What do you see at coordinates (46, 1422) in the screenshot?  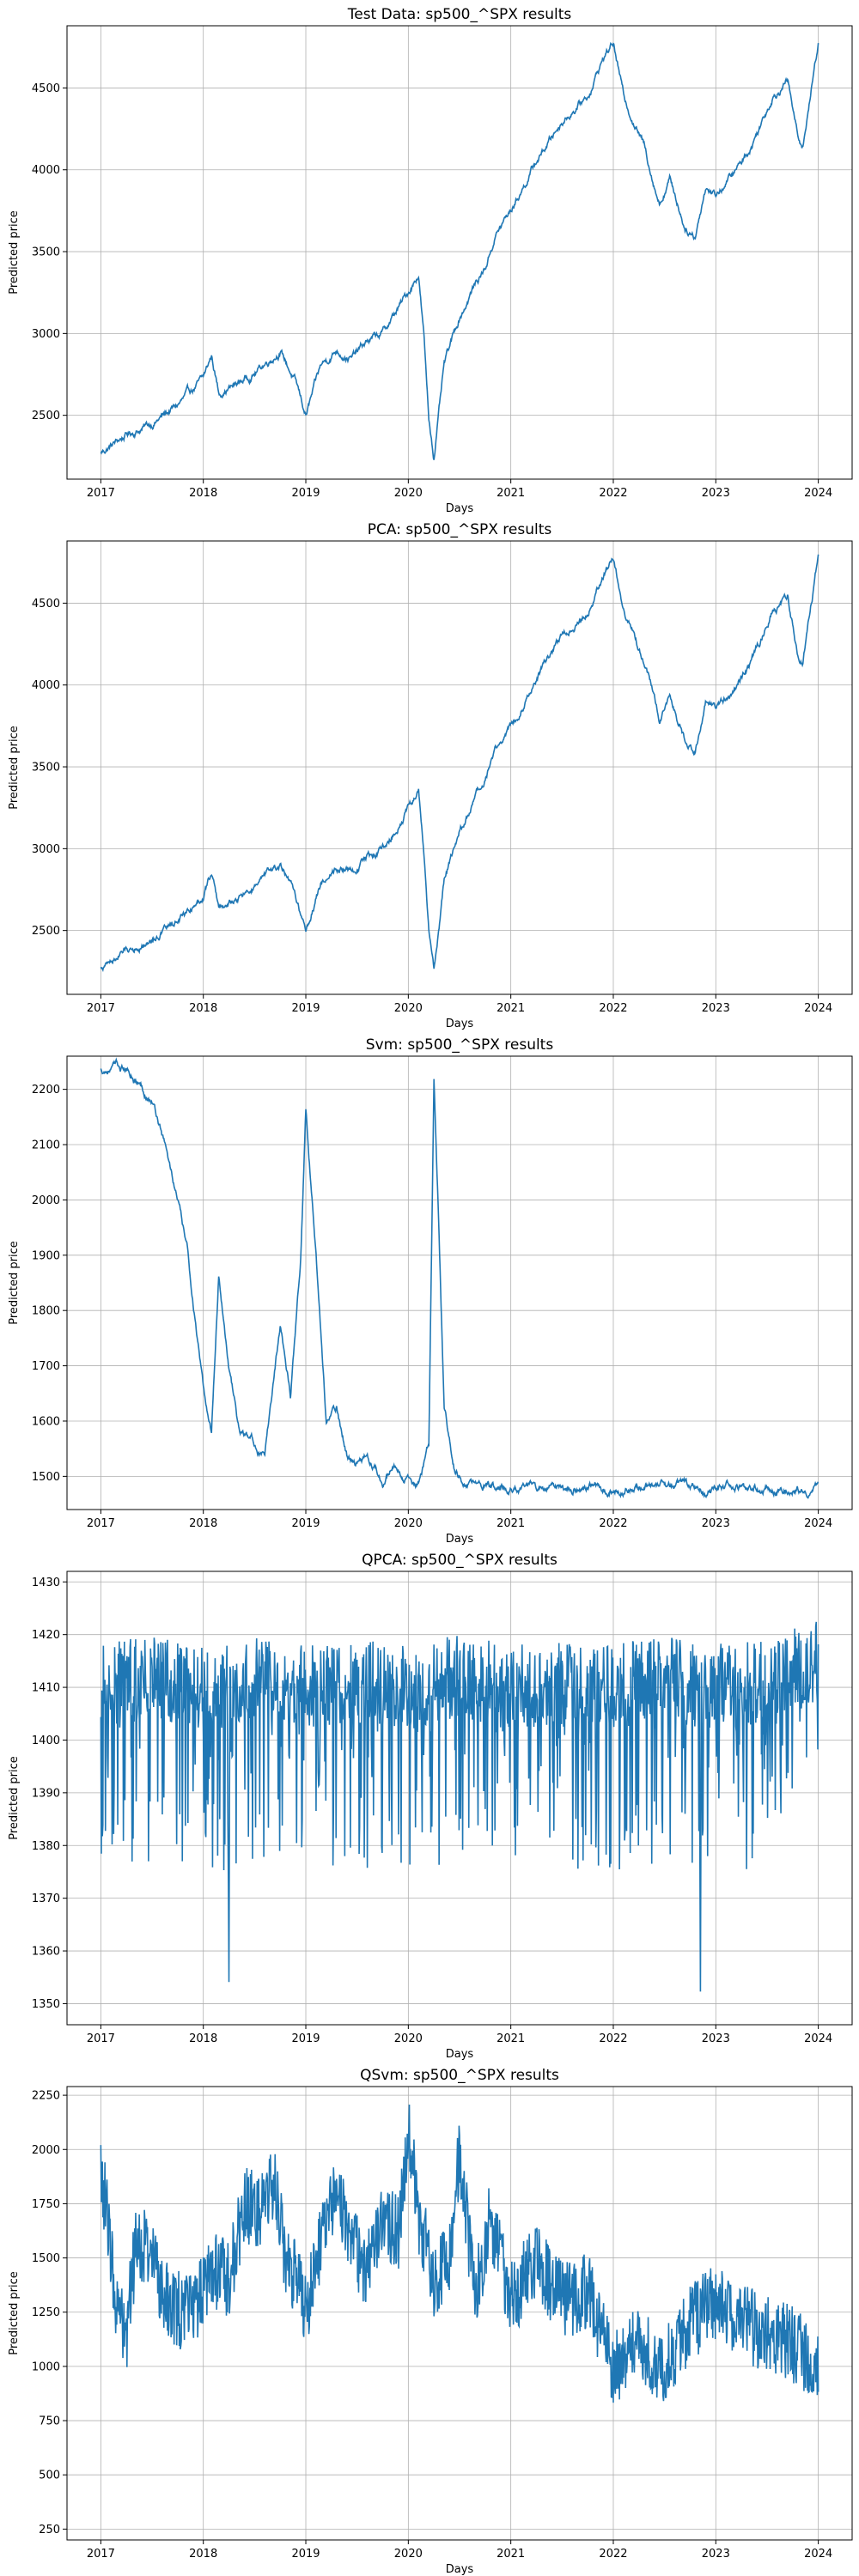 I see `y-tick-label: 1600` at bounding box center [46, 1422].